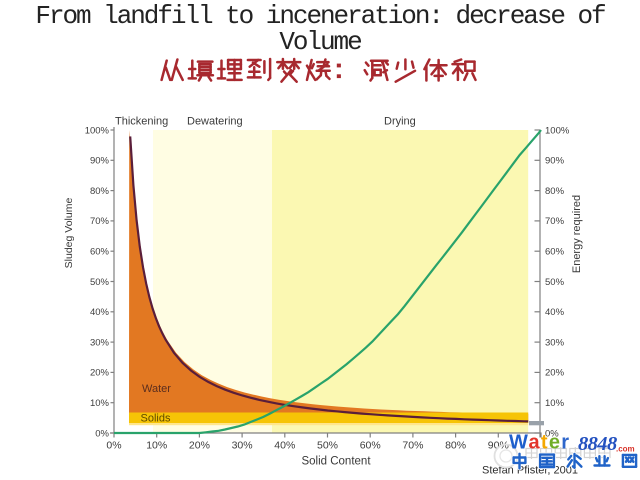 Image resolution: width=640 pixels, height=480 pixels. I want to click on svg-text: Dewatering, so click(215, 122).